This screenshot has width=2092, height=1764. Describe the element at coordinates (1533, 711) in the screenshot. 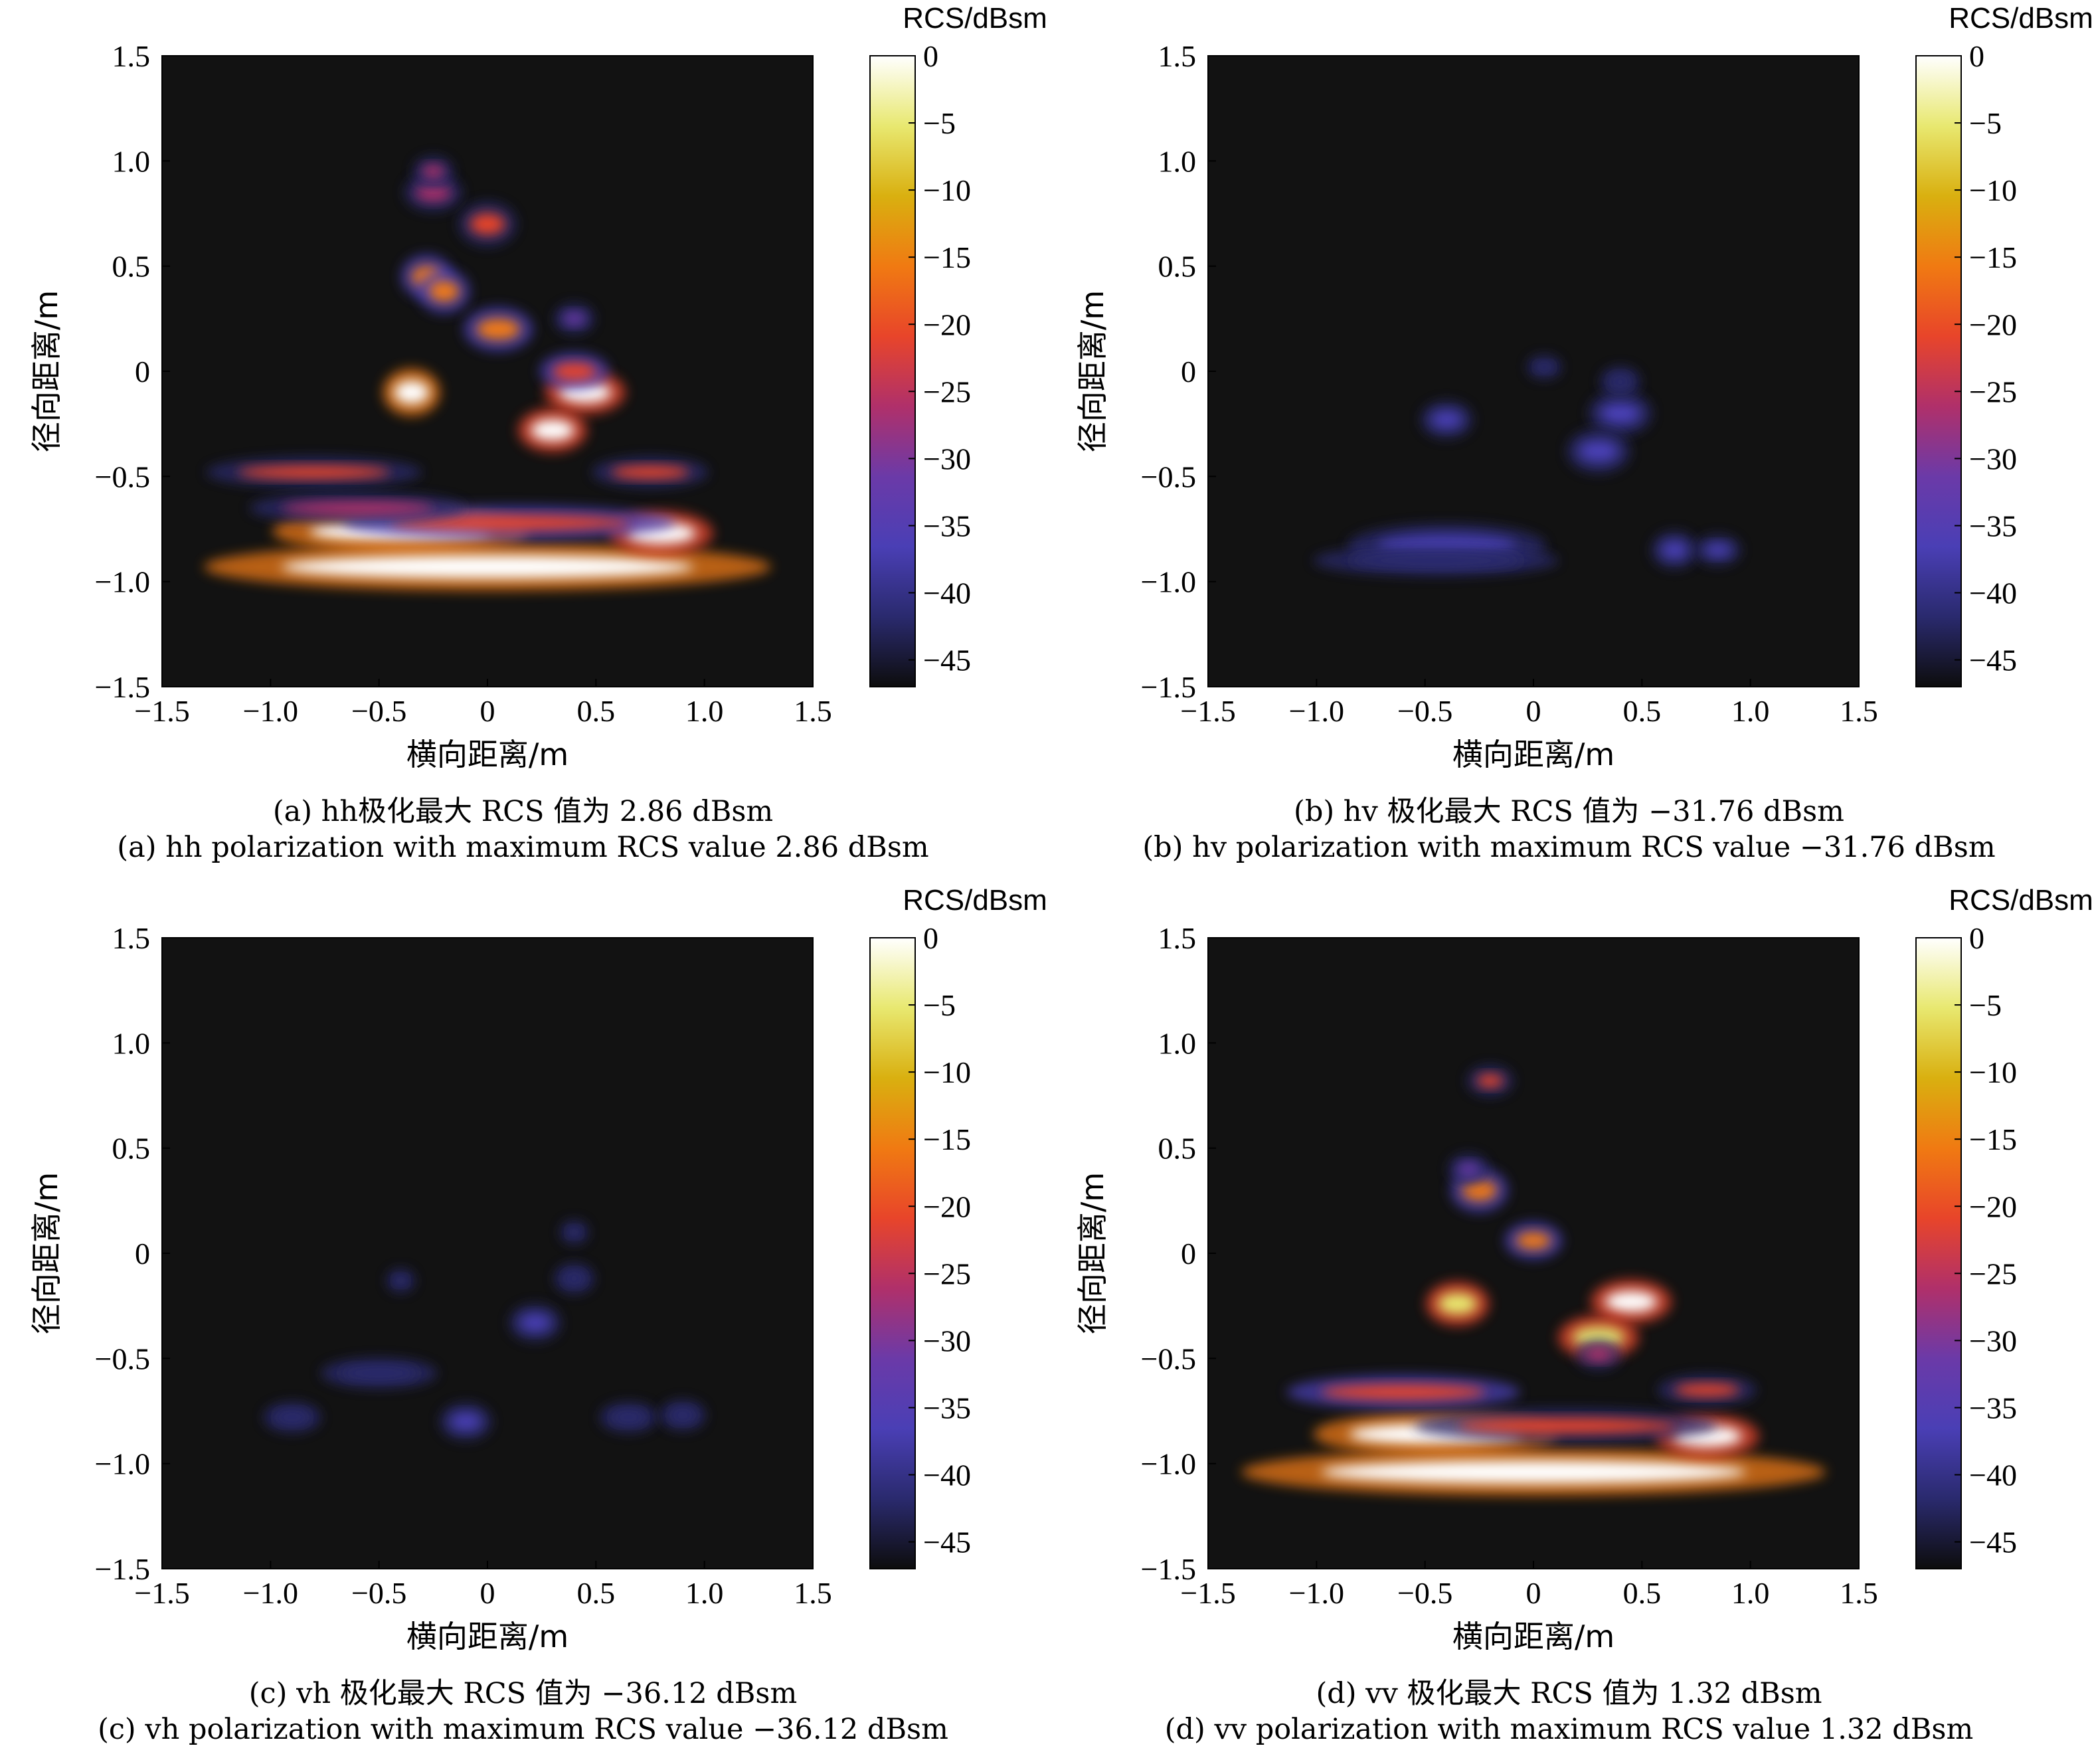

I see `x-tick-label: 0` at that location.